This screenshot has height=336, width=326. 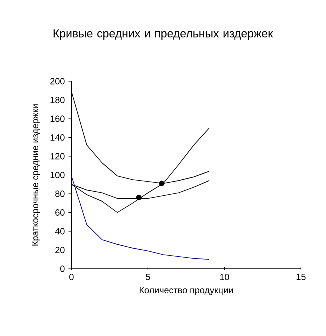 I want to click on x-tick-label: 0, so click(x=72, y=277).